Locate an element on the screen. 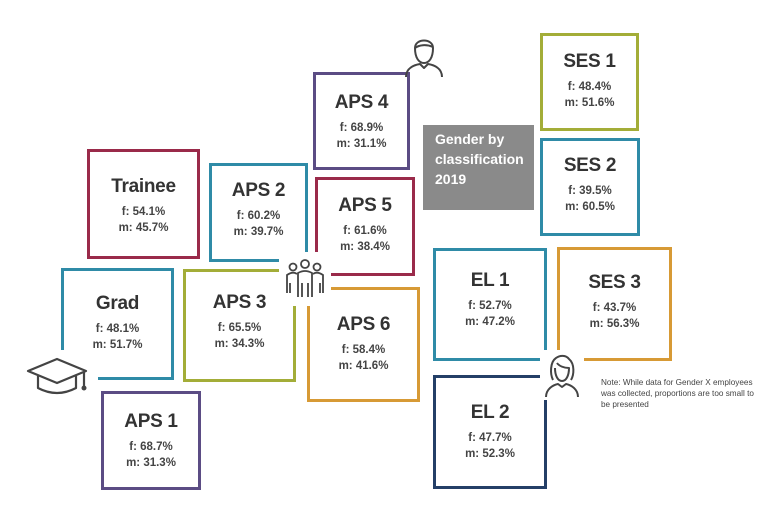  graduation-cap-icon is located at coordinates (57, 376).